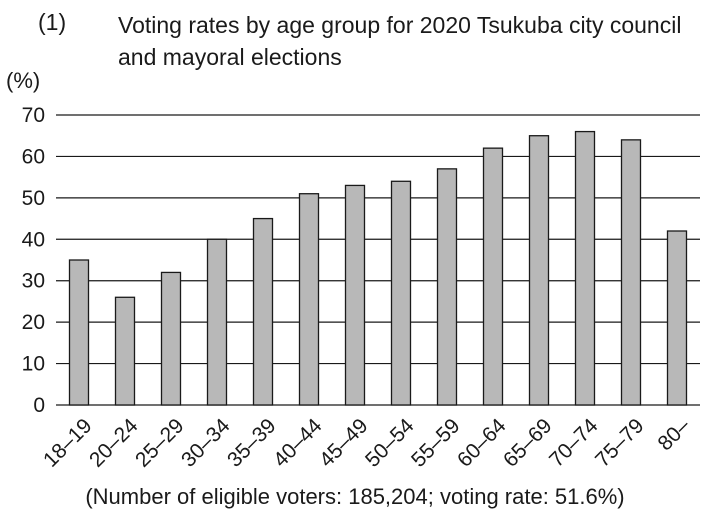  What do you see at coordinates (673, 434) in the screenshot?
I see `x-tick-label: 80–` at bounding box center [673, 434].